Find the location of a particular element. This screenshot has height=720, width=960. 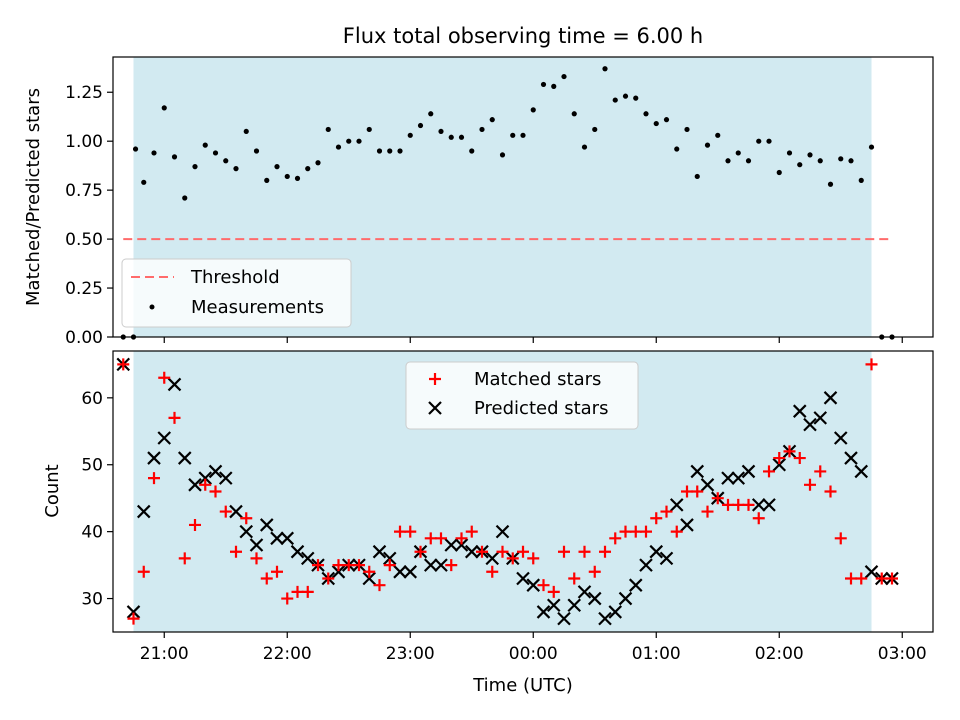

x-tick-label: 02:00 is located at coordinates (779, 654).